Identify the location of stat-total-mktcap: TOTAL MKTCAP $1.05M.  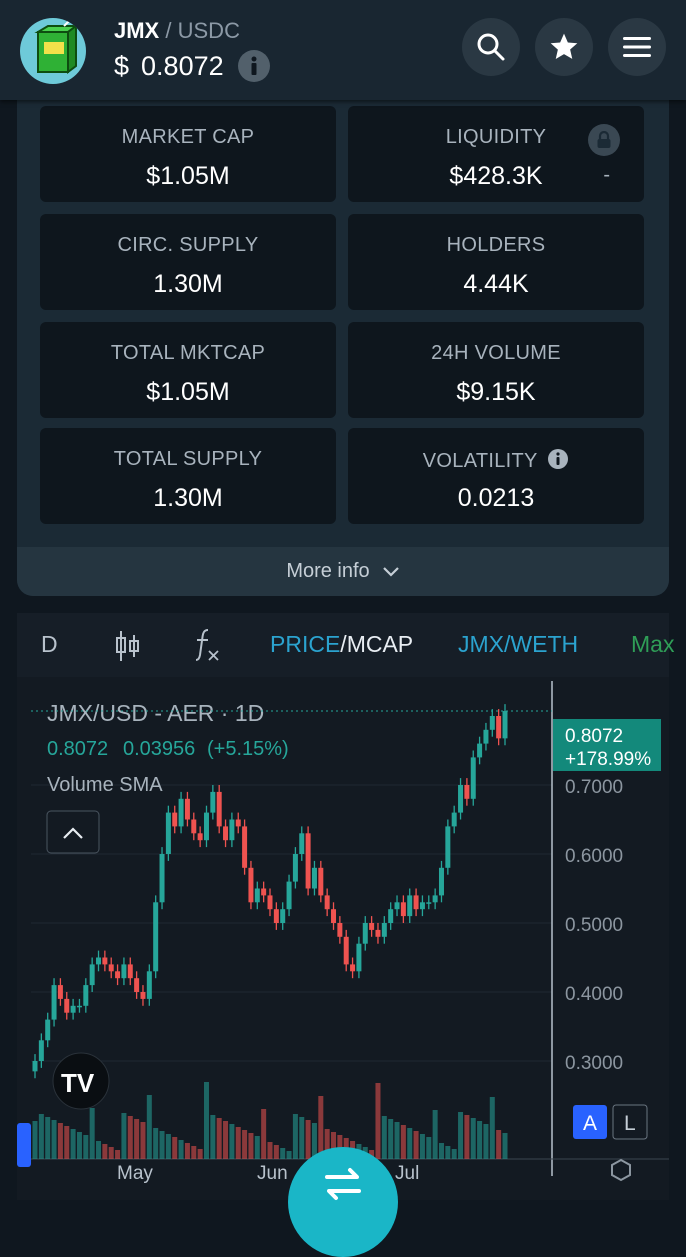
(188, 370).